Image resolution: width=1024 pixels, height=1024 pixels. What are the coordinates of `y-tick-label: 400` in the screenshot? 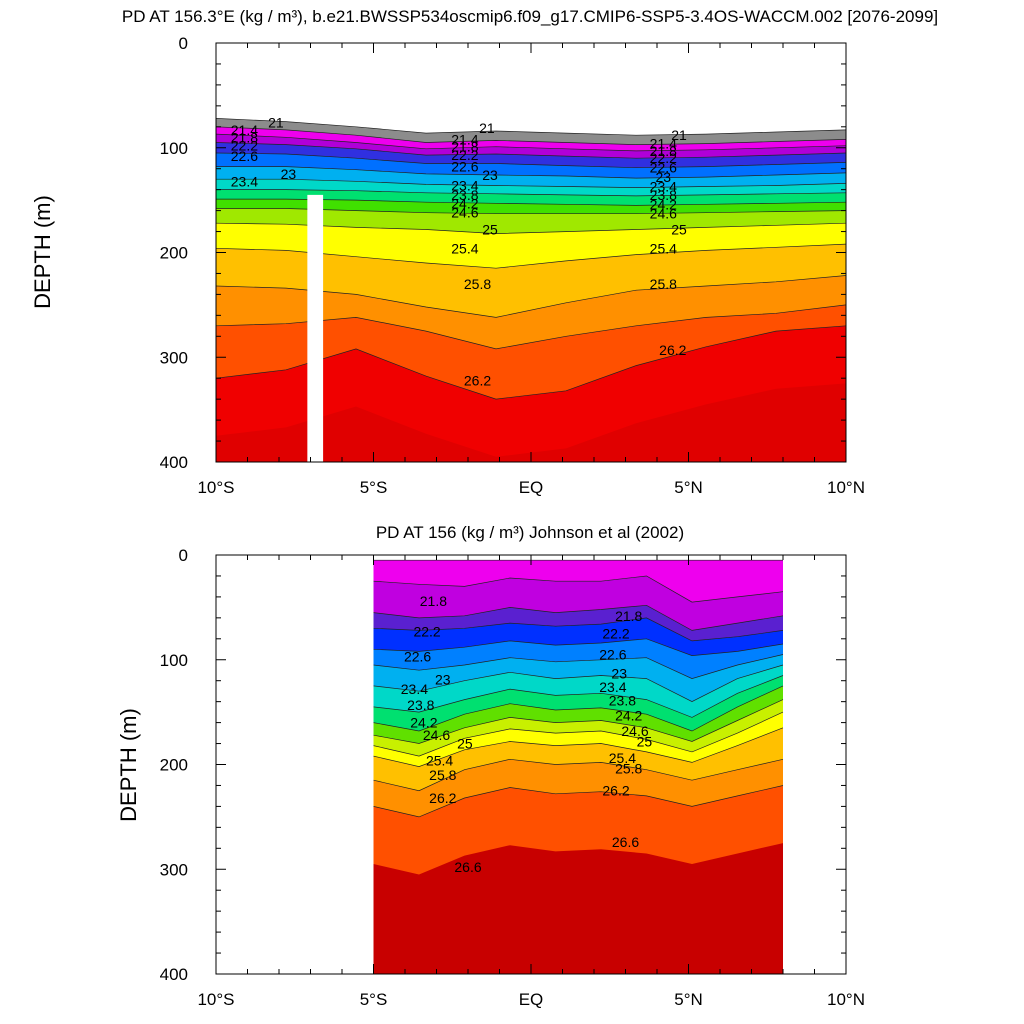 It's located at (174, 974).